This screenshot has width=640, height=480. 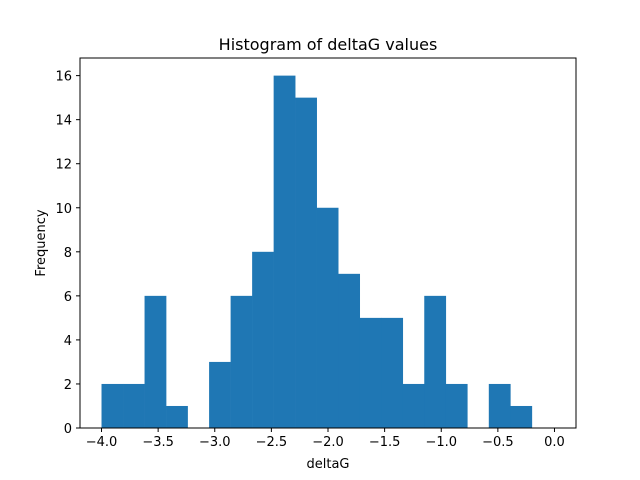 What do you see at coordinates (63, 121) in the screenshot?
I see `y-tick-label: 14` at bounding box center [63, 121].